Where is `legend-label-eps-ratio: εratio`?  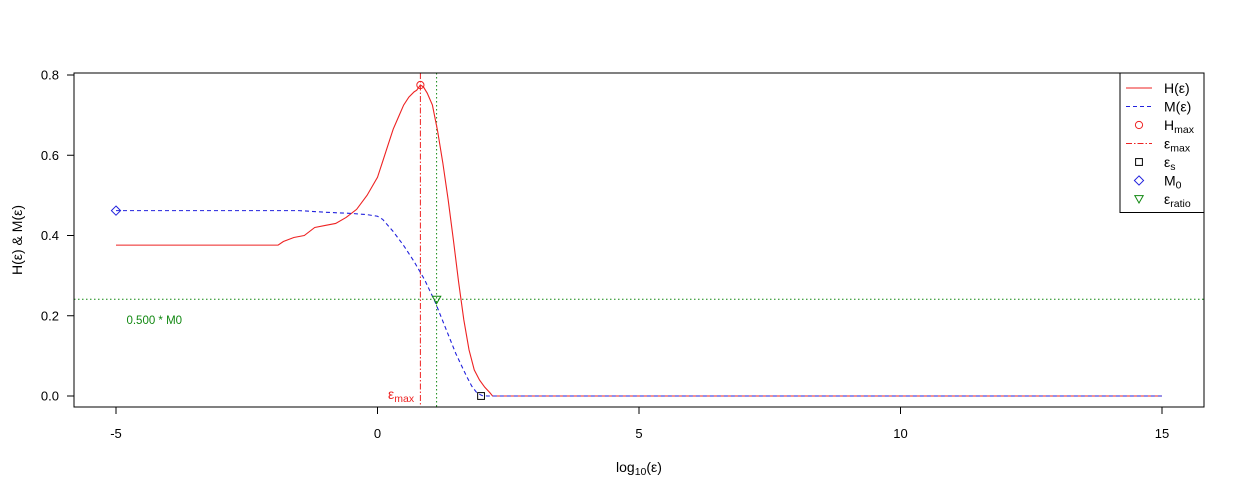 legend-label-eps-ratio: εratio is located at coordinates (1177, 200).